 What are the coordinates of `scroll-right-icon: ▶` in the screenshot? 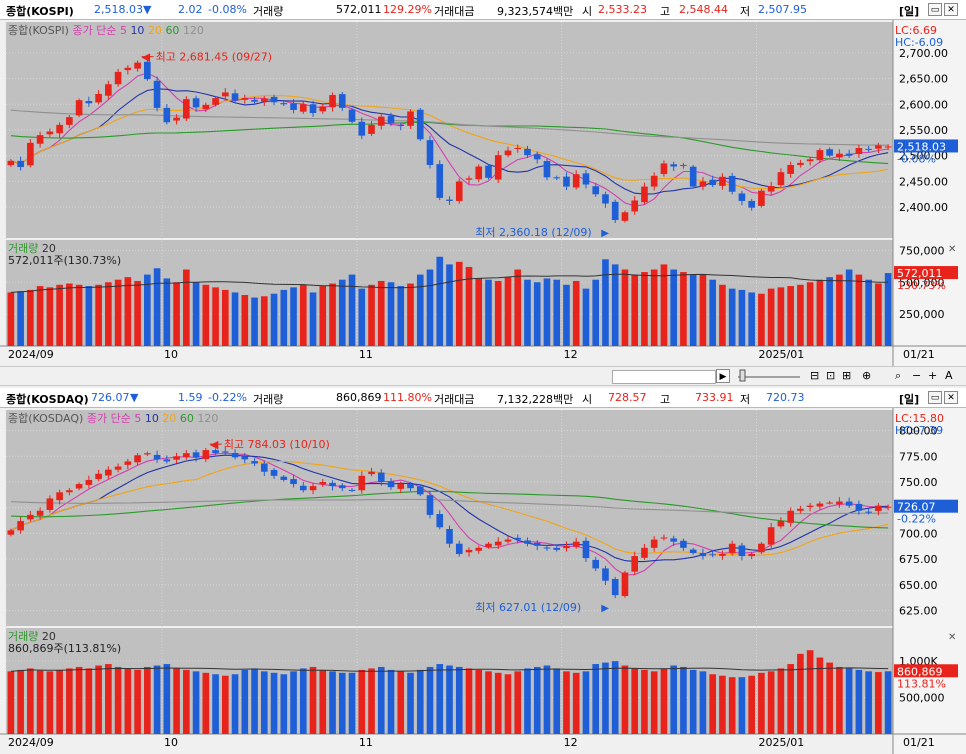 It's located at (723, 376).